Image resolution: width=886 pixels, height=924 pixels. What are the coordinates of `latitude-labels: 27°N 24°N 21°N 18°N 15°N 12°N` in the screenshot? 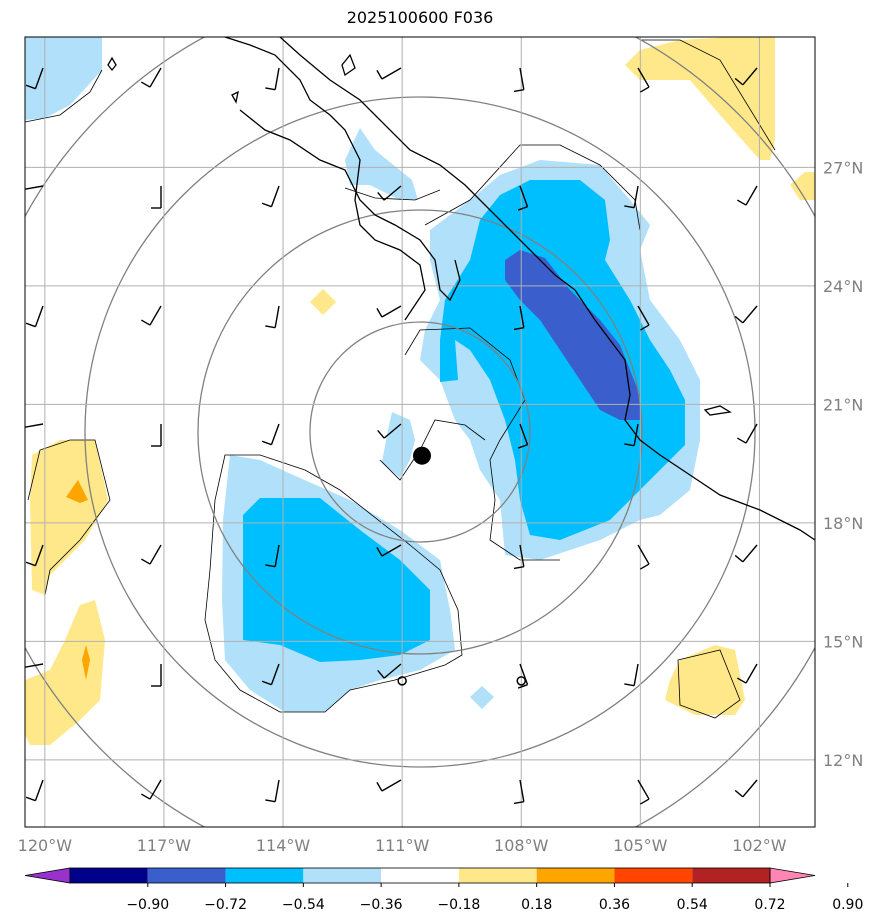 It's located at (843, 464).